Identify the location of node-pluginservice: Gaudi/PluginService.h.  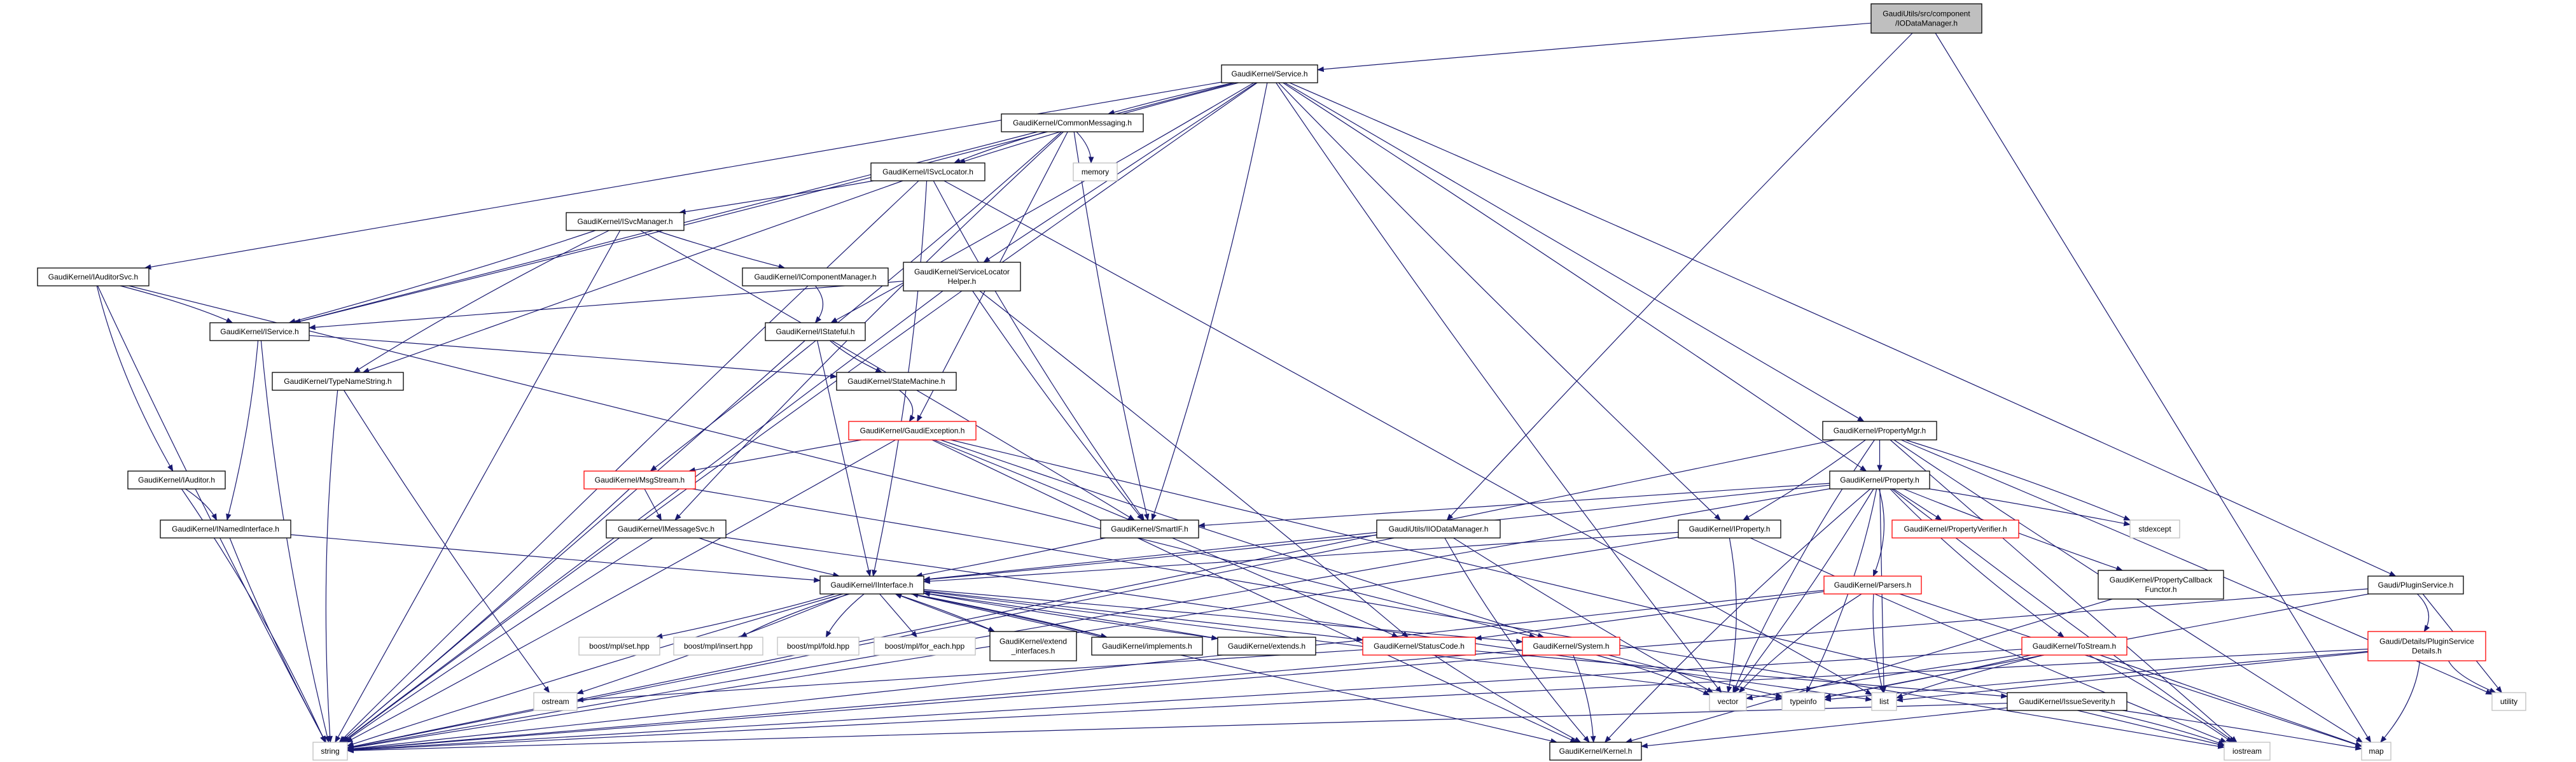
(2415, 585).